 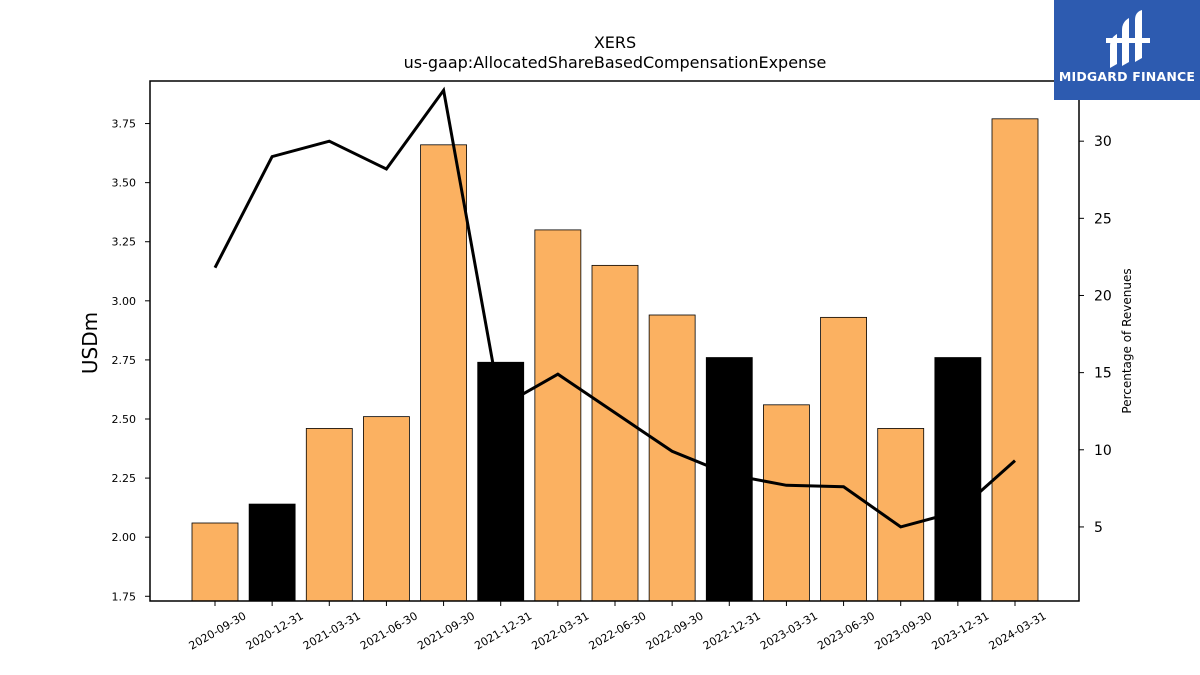 What do you see at coordinates (124, 242) in the screenshot?
I see `y-tick-label: 3.25` at bounding box center [124, 242].